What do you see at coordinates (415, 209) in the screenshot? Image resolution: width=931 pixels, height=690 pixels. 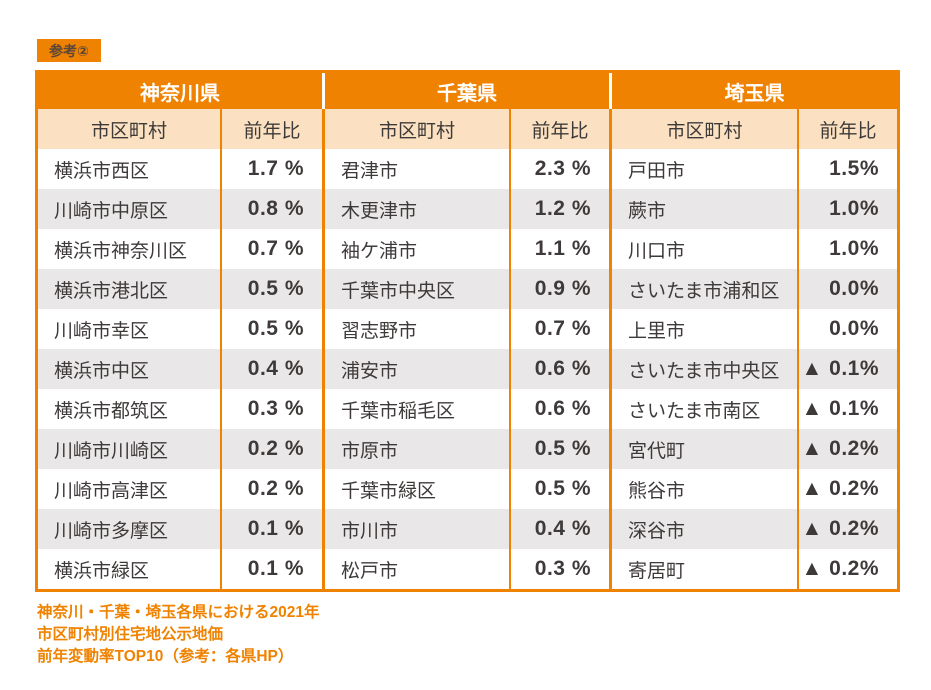 I see `municipality-cell: 木更津市` at bounding box center [415, 209].